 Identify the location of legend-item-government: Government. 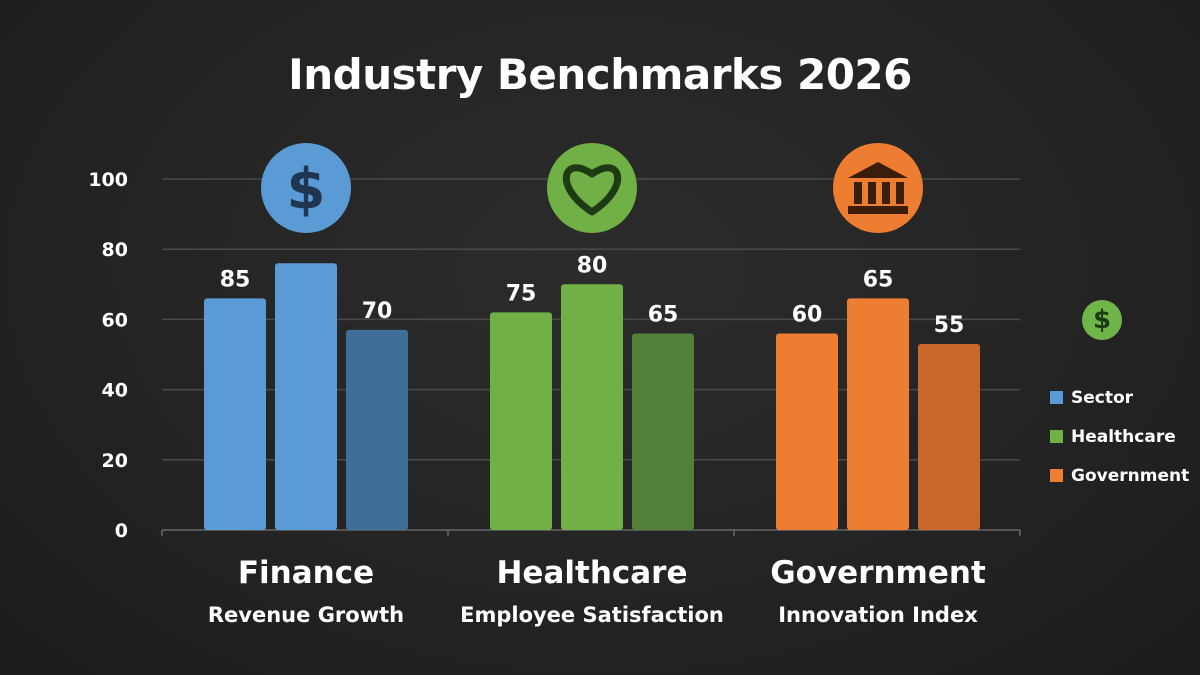
(1119, 475).